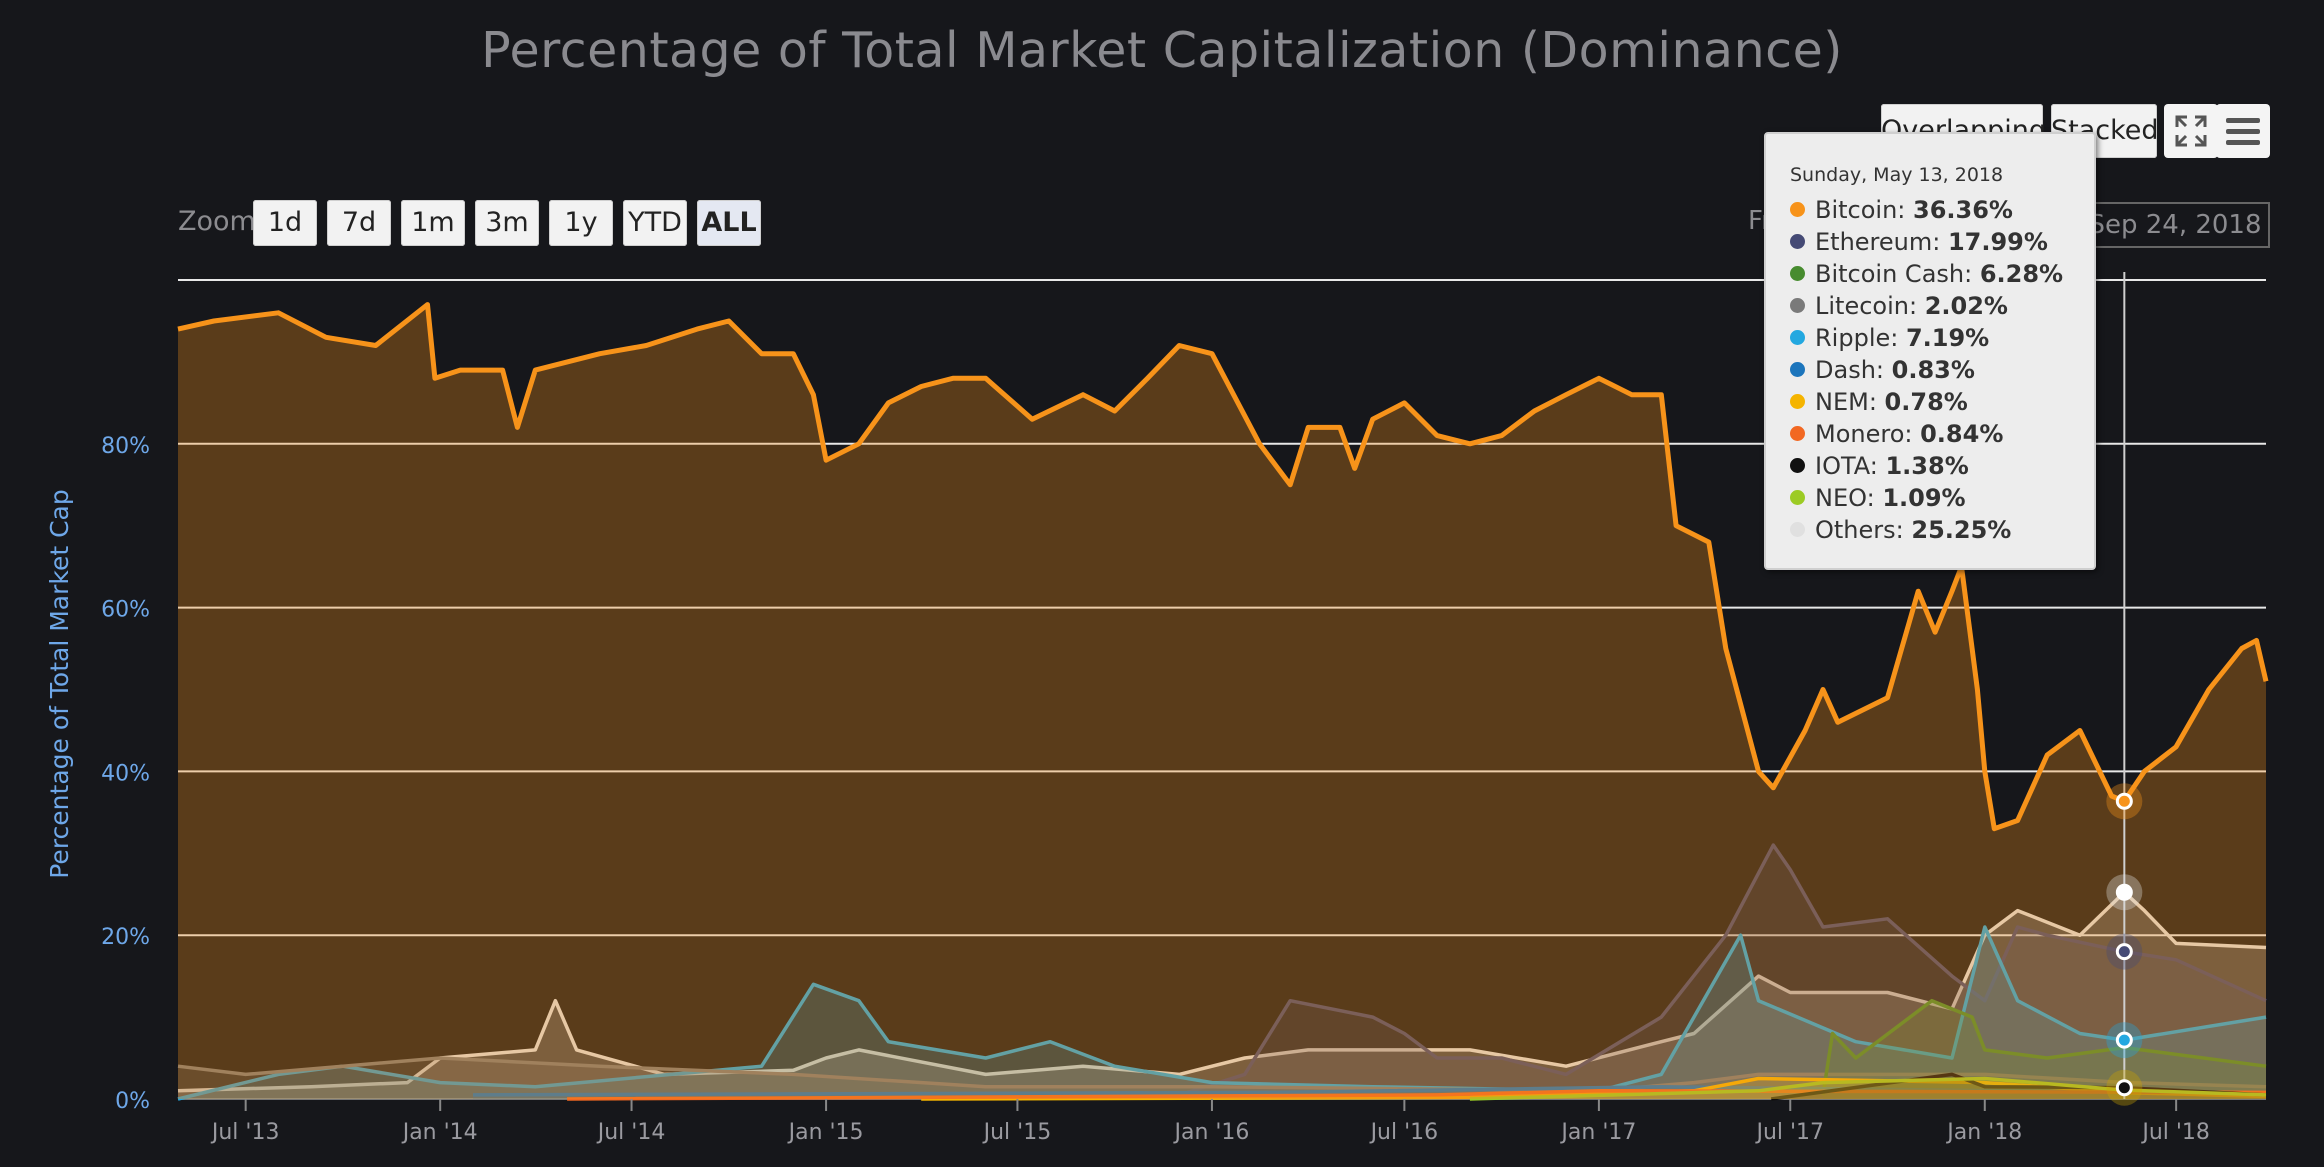 This screenshot has width=2324, height=1167. I want to click on zoom-3m-button: 3m, so click(507, 223).